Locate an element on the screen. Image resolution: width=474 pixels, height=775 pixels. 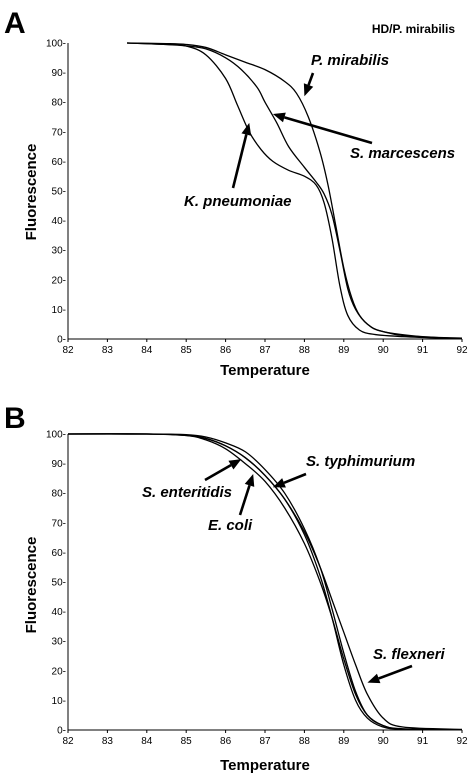
panel-b-x-tick-label: 83 is located at coordinates (108, 741).